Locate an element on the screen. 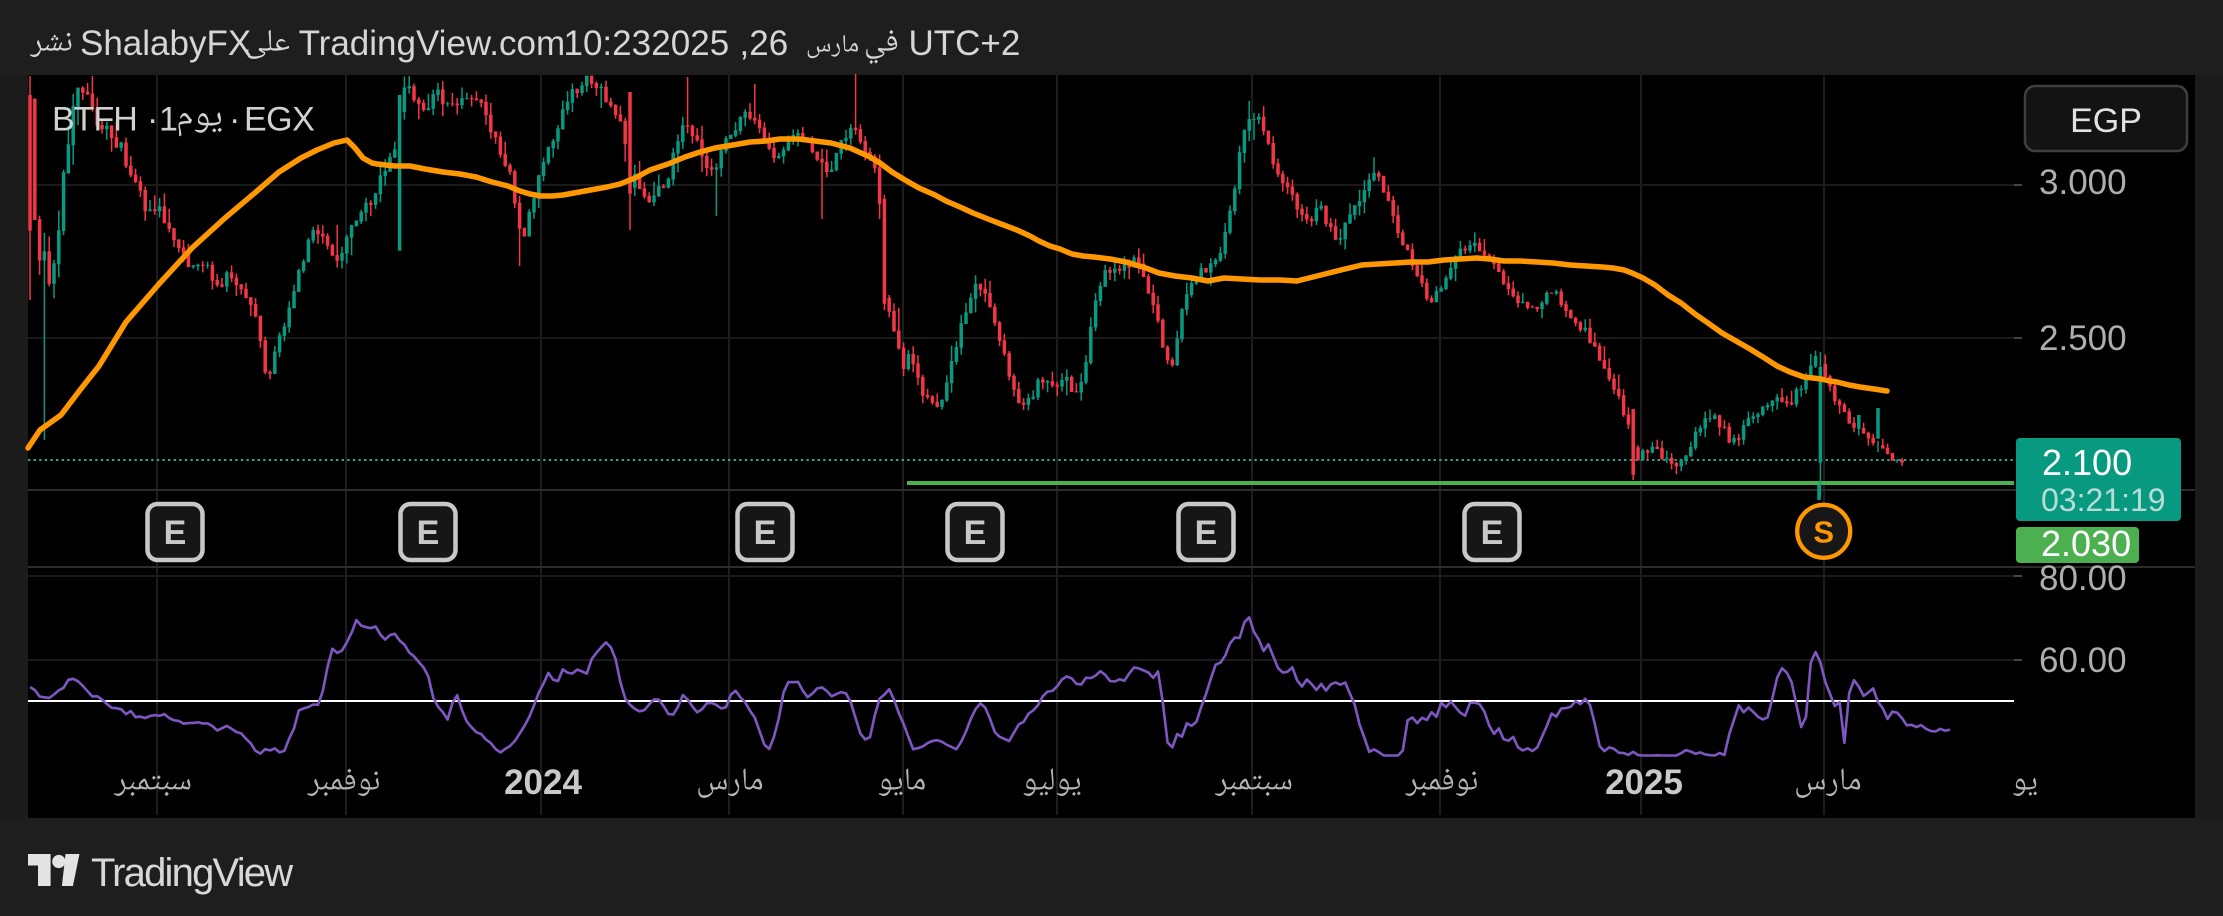 Image resolution: width=2223 pixels, height=916 pixels. svg-text: 2.030 is located at coordinates (2086, 543).